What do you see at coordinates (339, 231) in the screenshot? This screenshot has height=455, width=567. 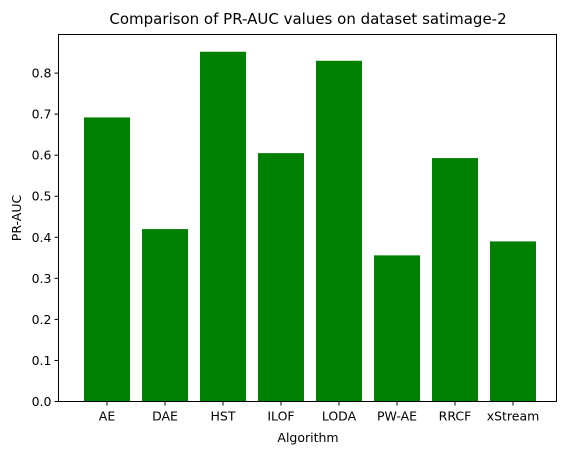 I see `bar-loda` at bounding box center [339, 231].